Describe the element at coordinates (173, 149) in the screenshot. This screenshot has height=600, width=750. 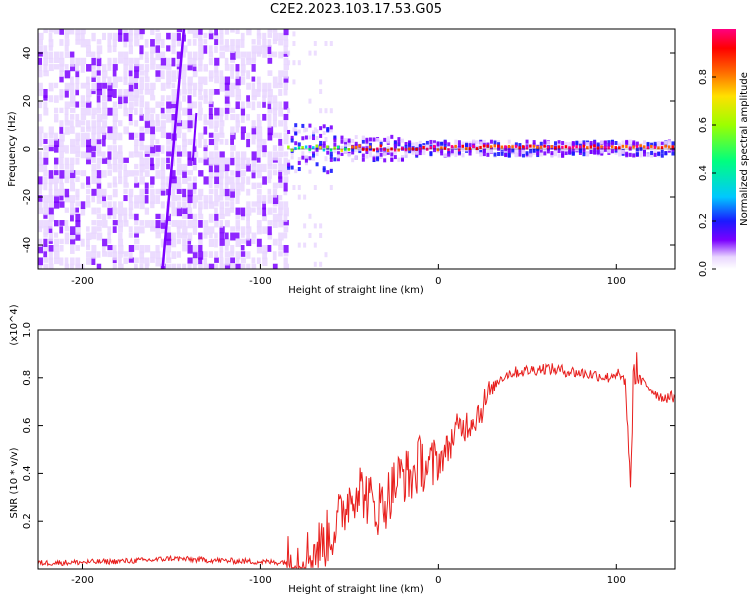
I see `heatmap-streak` at that location.